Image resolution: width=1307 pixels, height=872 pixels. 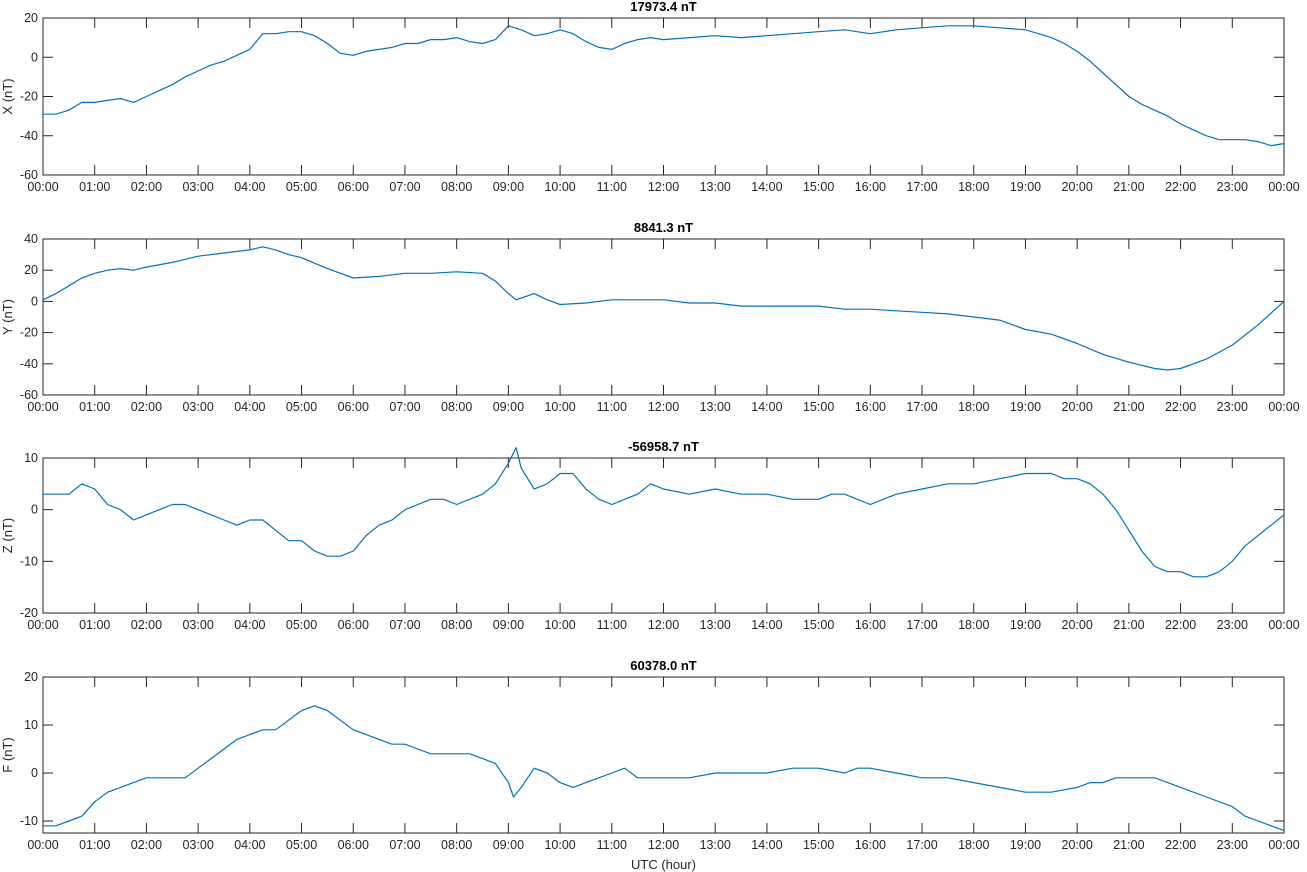 What do you see at coordinates (31, 725) in the screenshot?
I see `y-tick-label-f: 10` at bounding box center [31, 725].